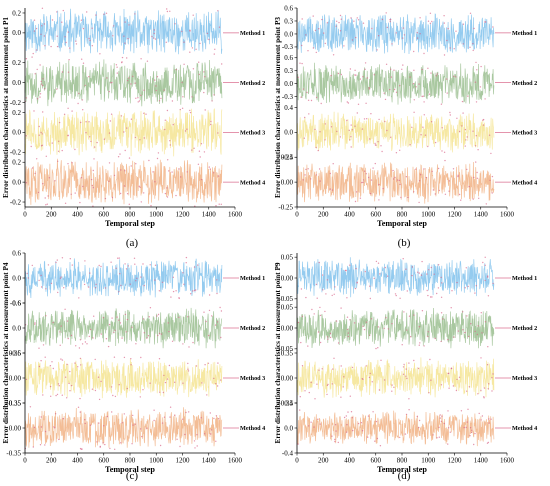  I want to click on x-tick-label: 1200, so click(455, 461).